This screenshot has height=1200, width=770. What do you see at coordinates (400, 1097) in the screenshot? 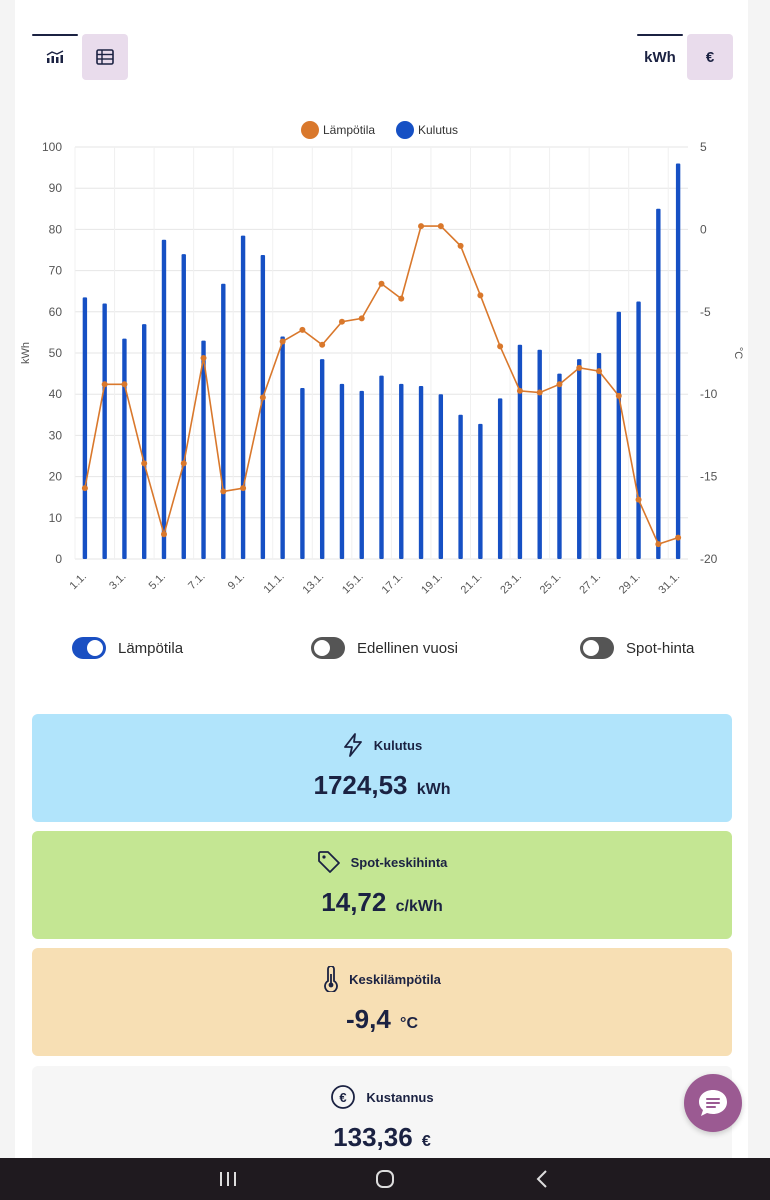
I see `cost-title: Kustannus` at bounding box center [400, 1097].